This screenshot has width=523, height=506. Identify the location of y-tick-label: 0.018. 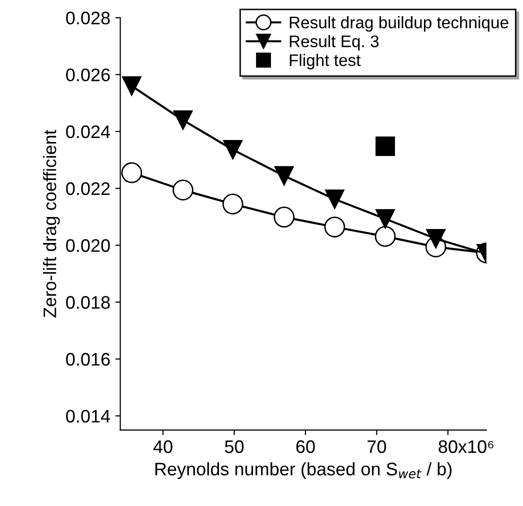
(88, 302).